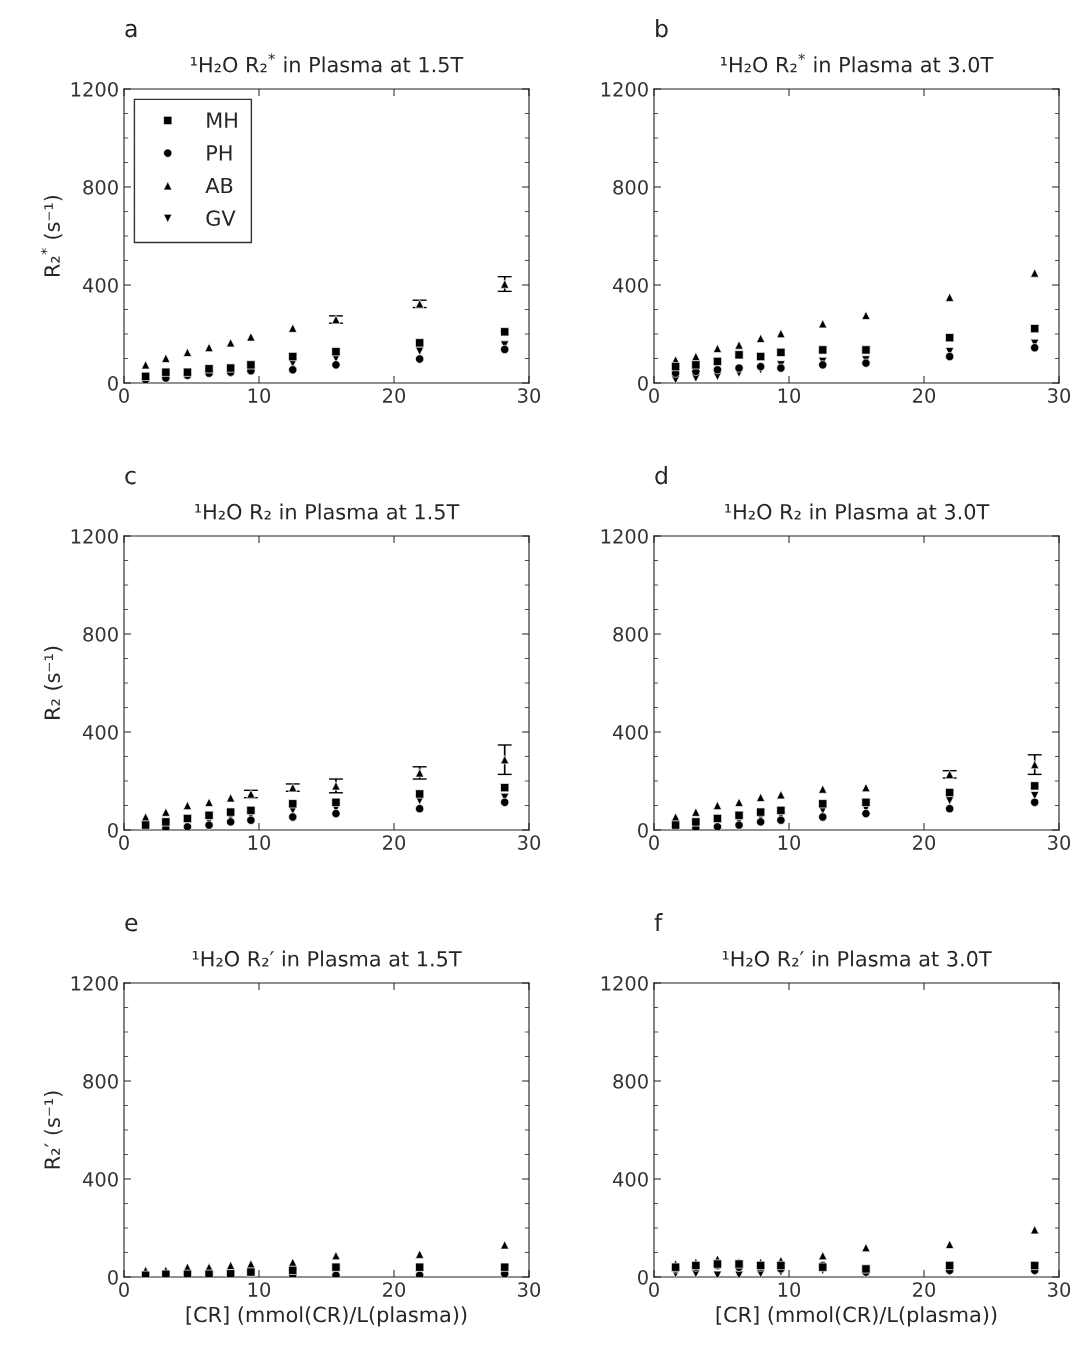 The height and width of the screenshot is (1349, 1077). What do you see at coordinates (51, 236) in the screenshot?
I see `y-axis-title: R₂$^{*}$ (s⁻¹)` at bounding box center [51, 236].